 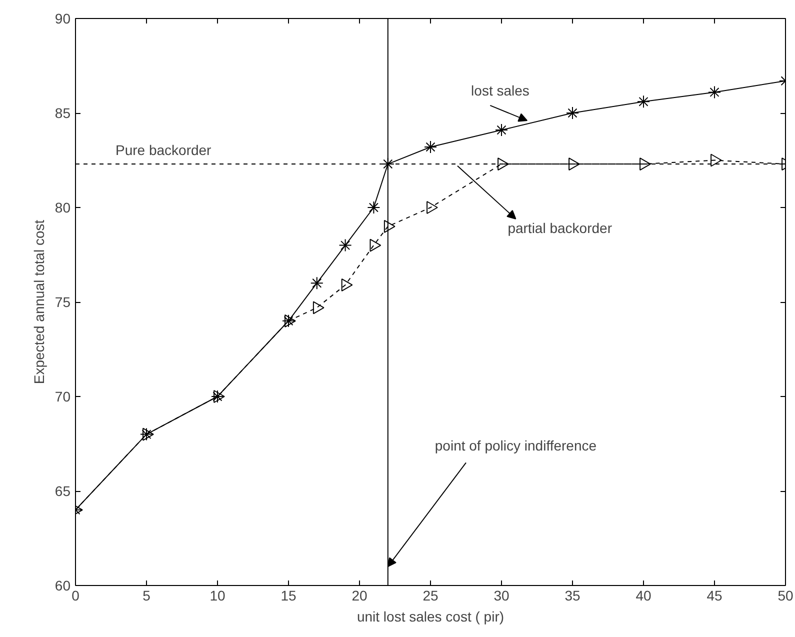 I want to click on y-tick-label: 90, so click(x=62, y=18).